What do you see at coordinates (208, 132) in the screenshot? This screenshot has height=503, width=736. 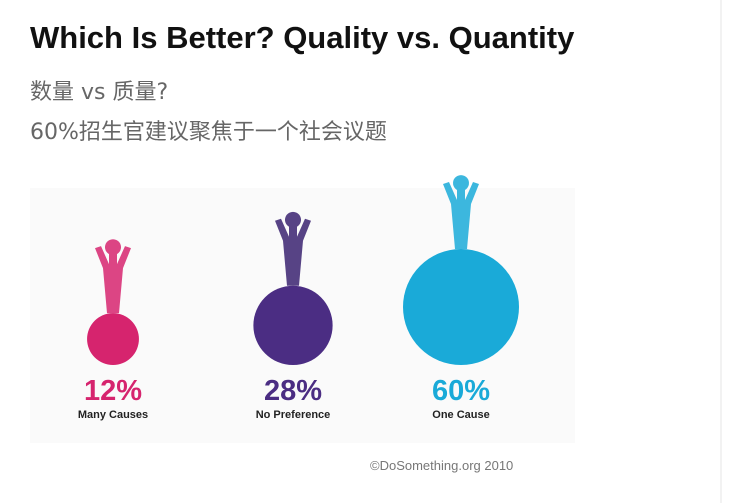 I see `annotation: 60%招生官建议聚焦于一个社会议题` at bounding box center [208, 132].